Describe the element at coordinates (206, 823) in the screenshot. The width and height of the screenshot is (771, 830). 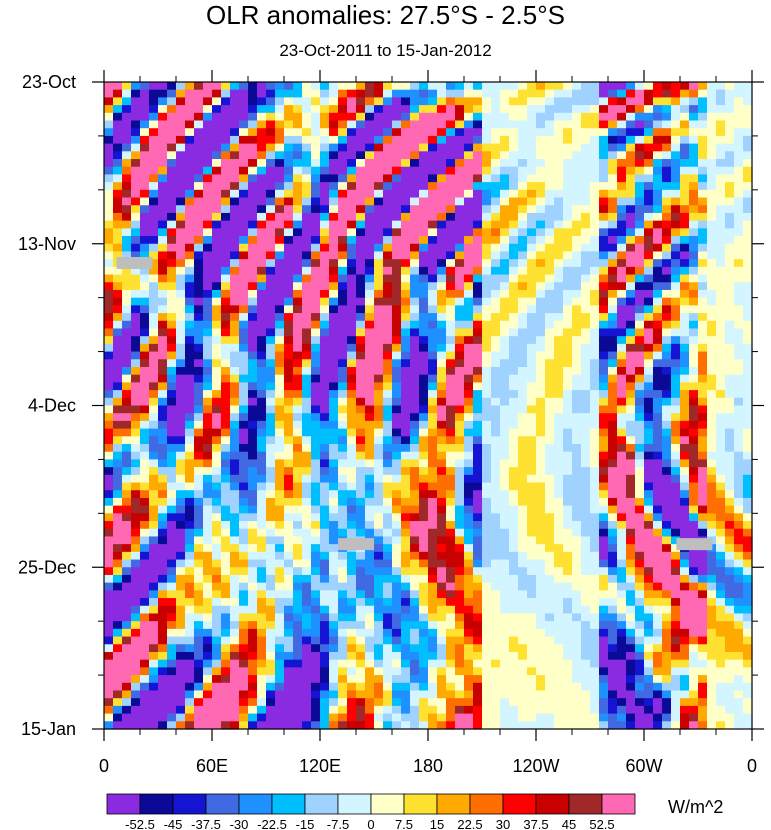
I see `colorbar-label: -37.5` at that location.